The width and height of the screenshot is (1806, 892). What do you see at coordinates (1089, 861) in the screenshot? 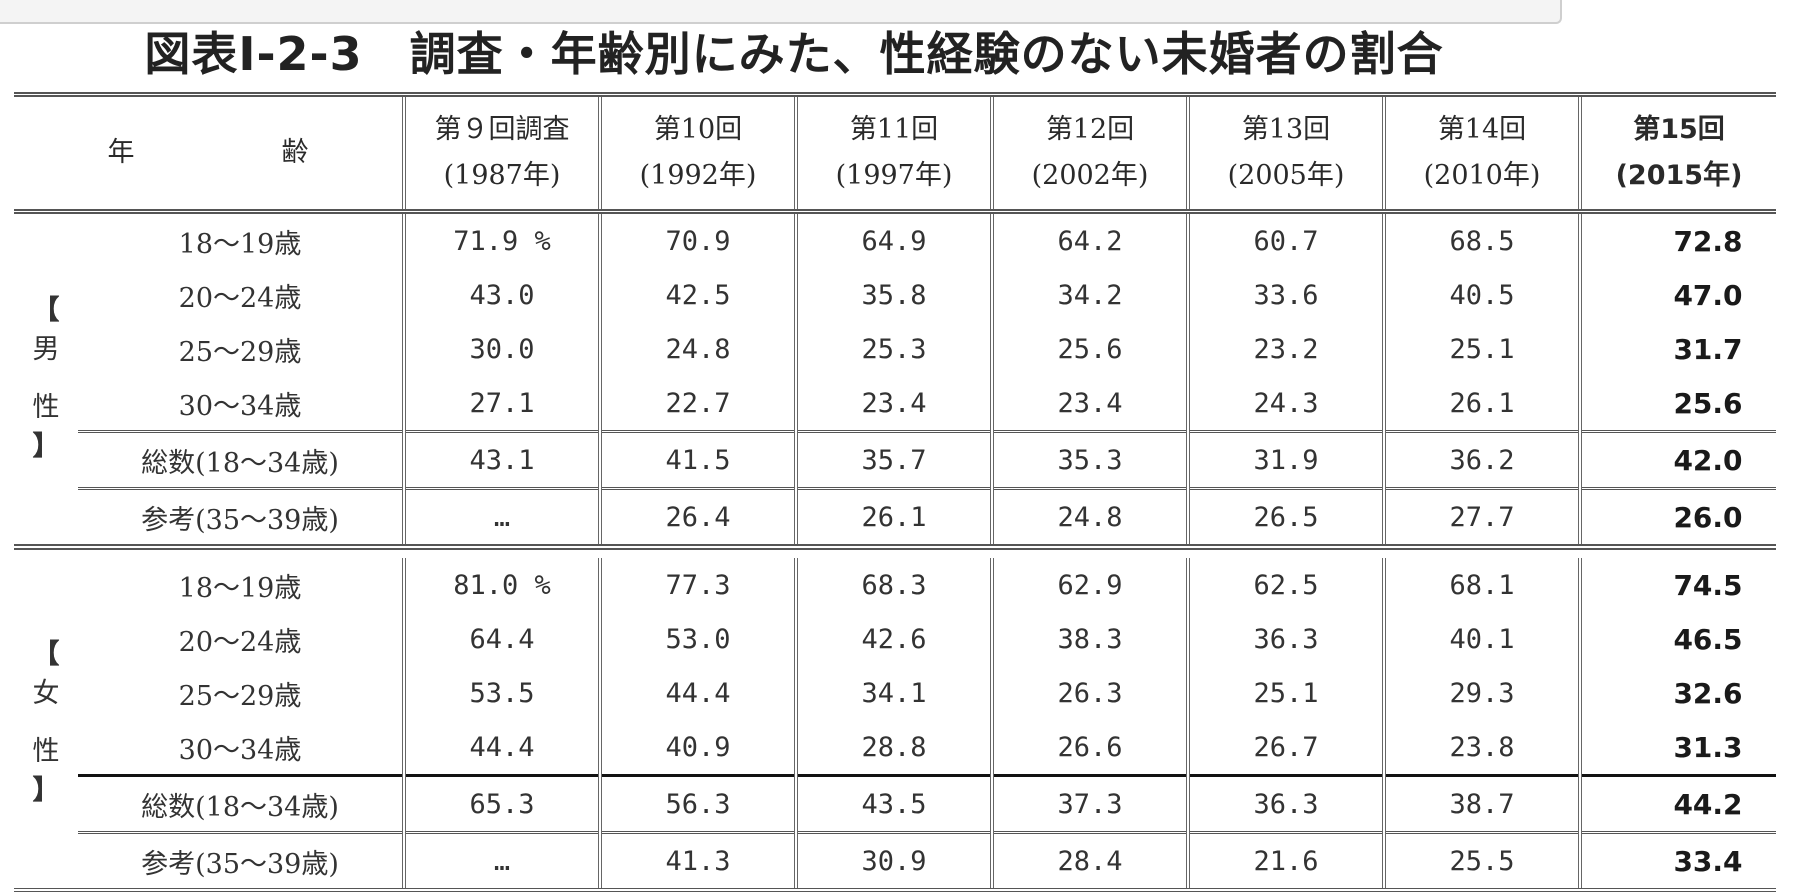
I see `value-cell: 28.4` at bounding box center [1089, 861].